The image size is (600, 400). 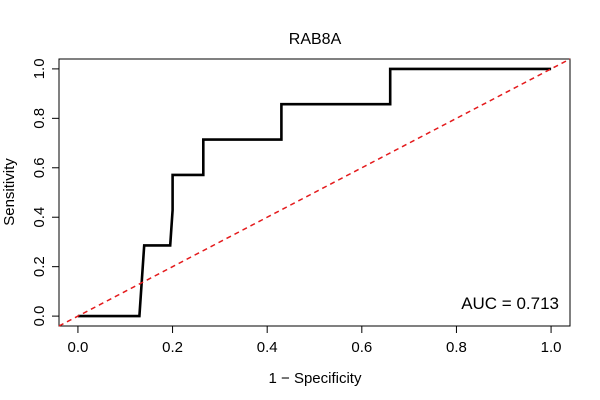 I want to click on y-axis-label: Sensitivity, so click(x=9, y=192).